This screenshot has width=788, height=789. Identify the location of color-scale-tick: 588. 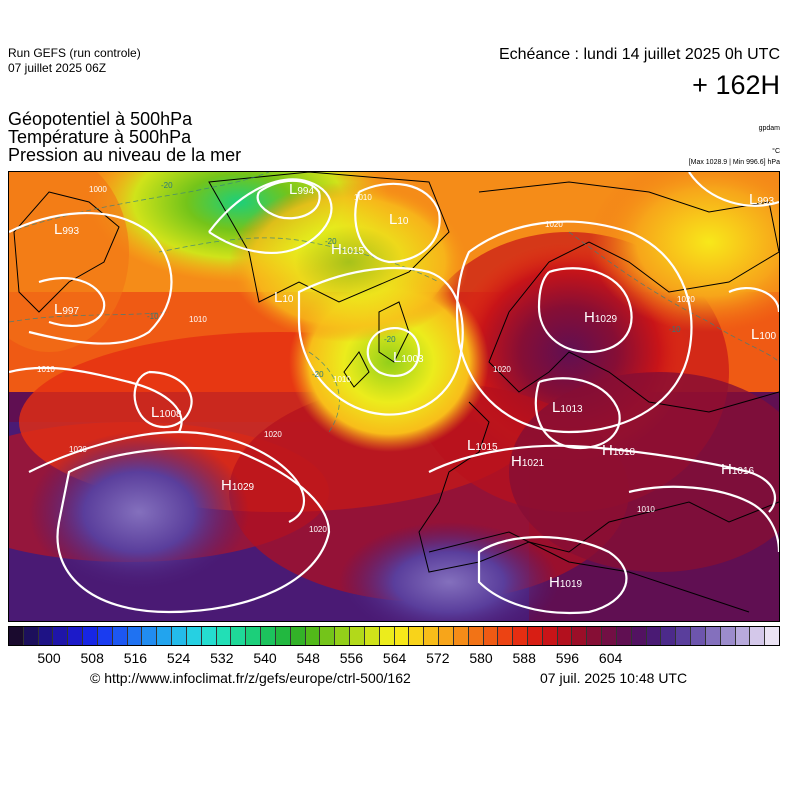
(524, 658).